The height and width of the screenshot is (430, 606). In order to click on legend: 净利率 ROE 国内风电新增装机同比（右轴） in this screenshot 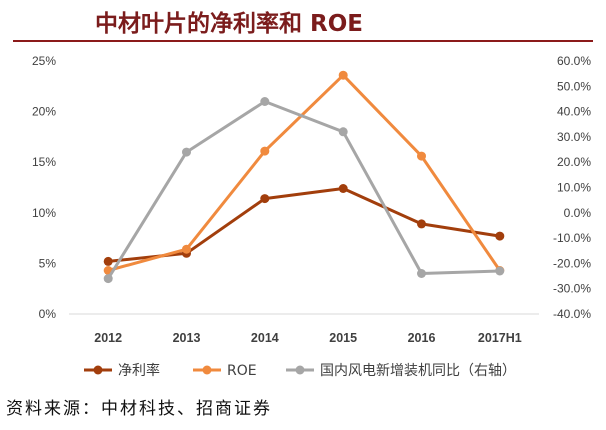, I will do `click(300, 370)`.